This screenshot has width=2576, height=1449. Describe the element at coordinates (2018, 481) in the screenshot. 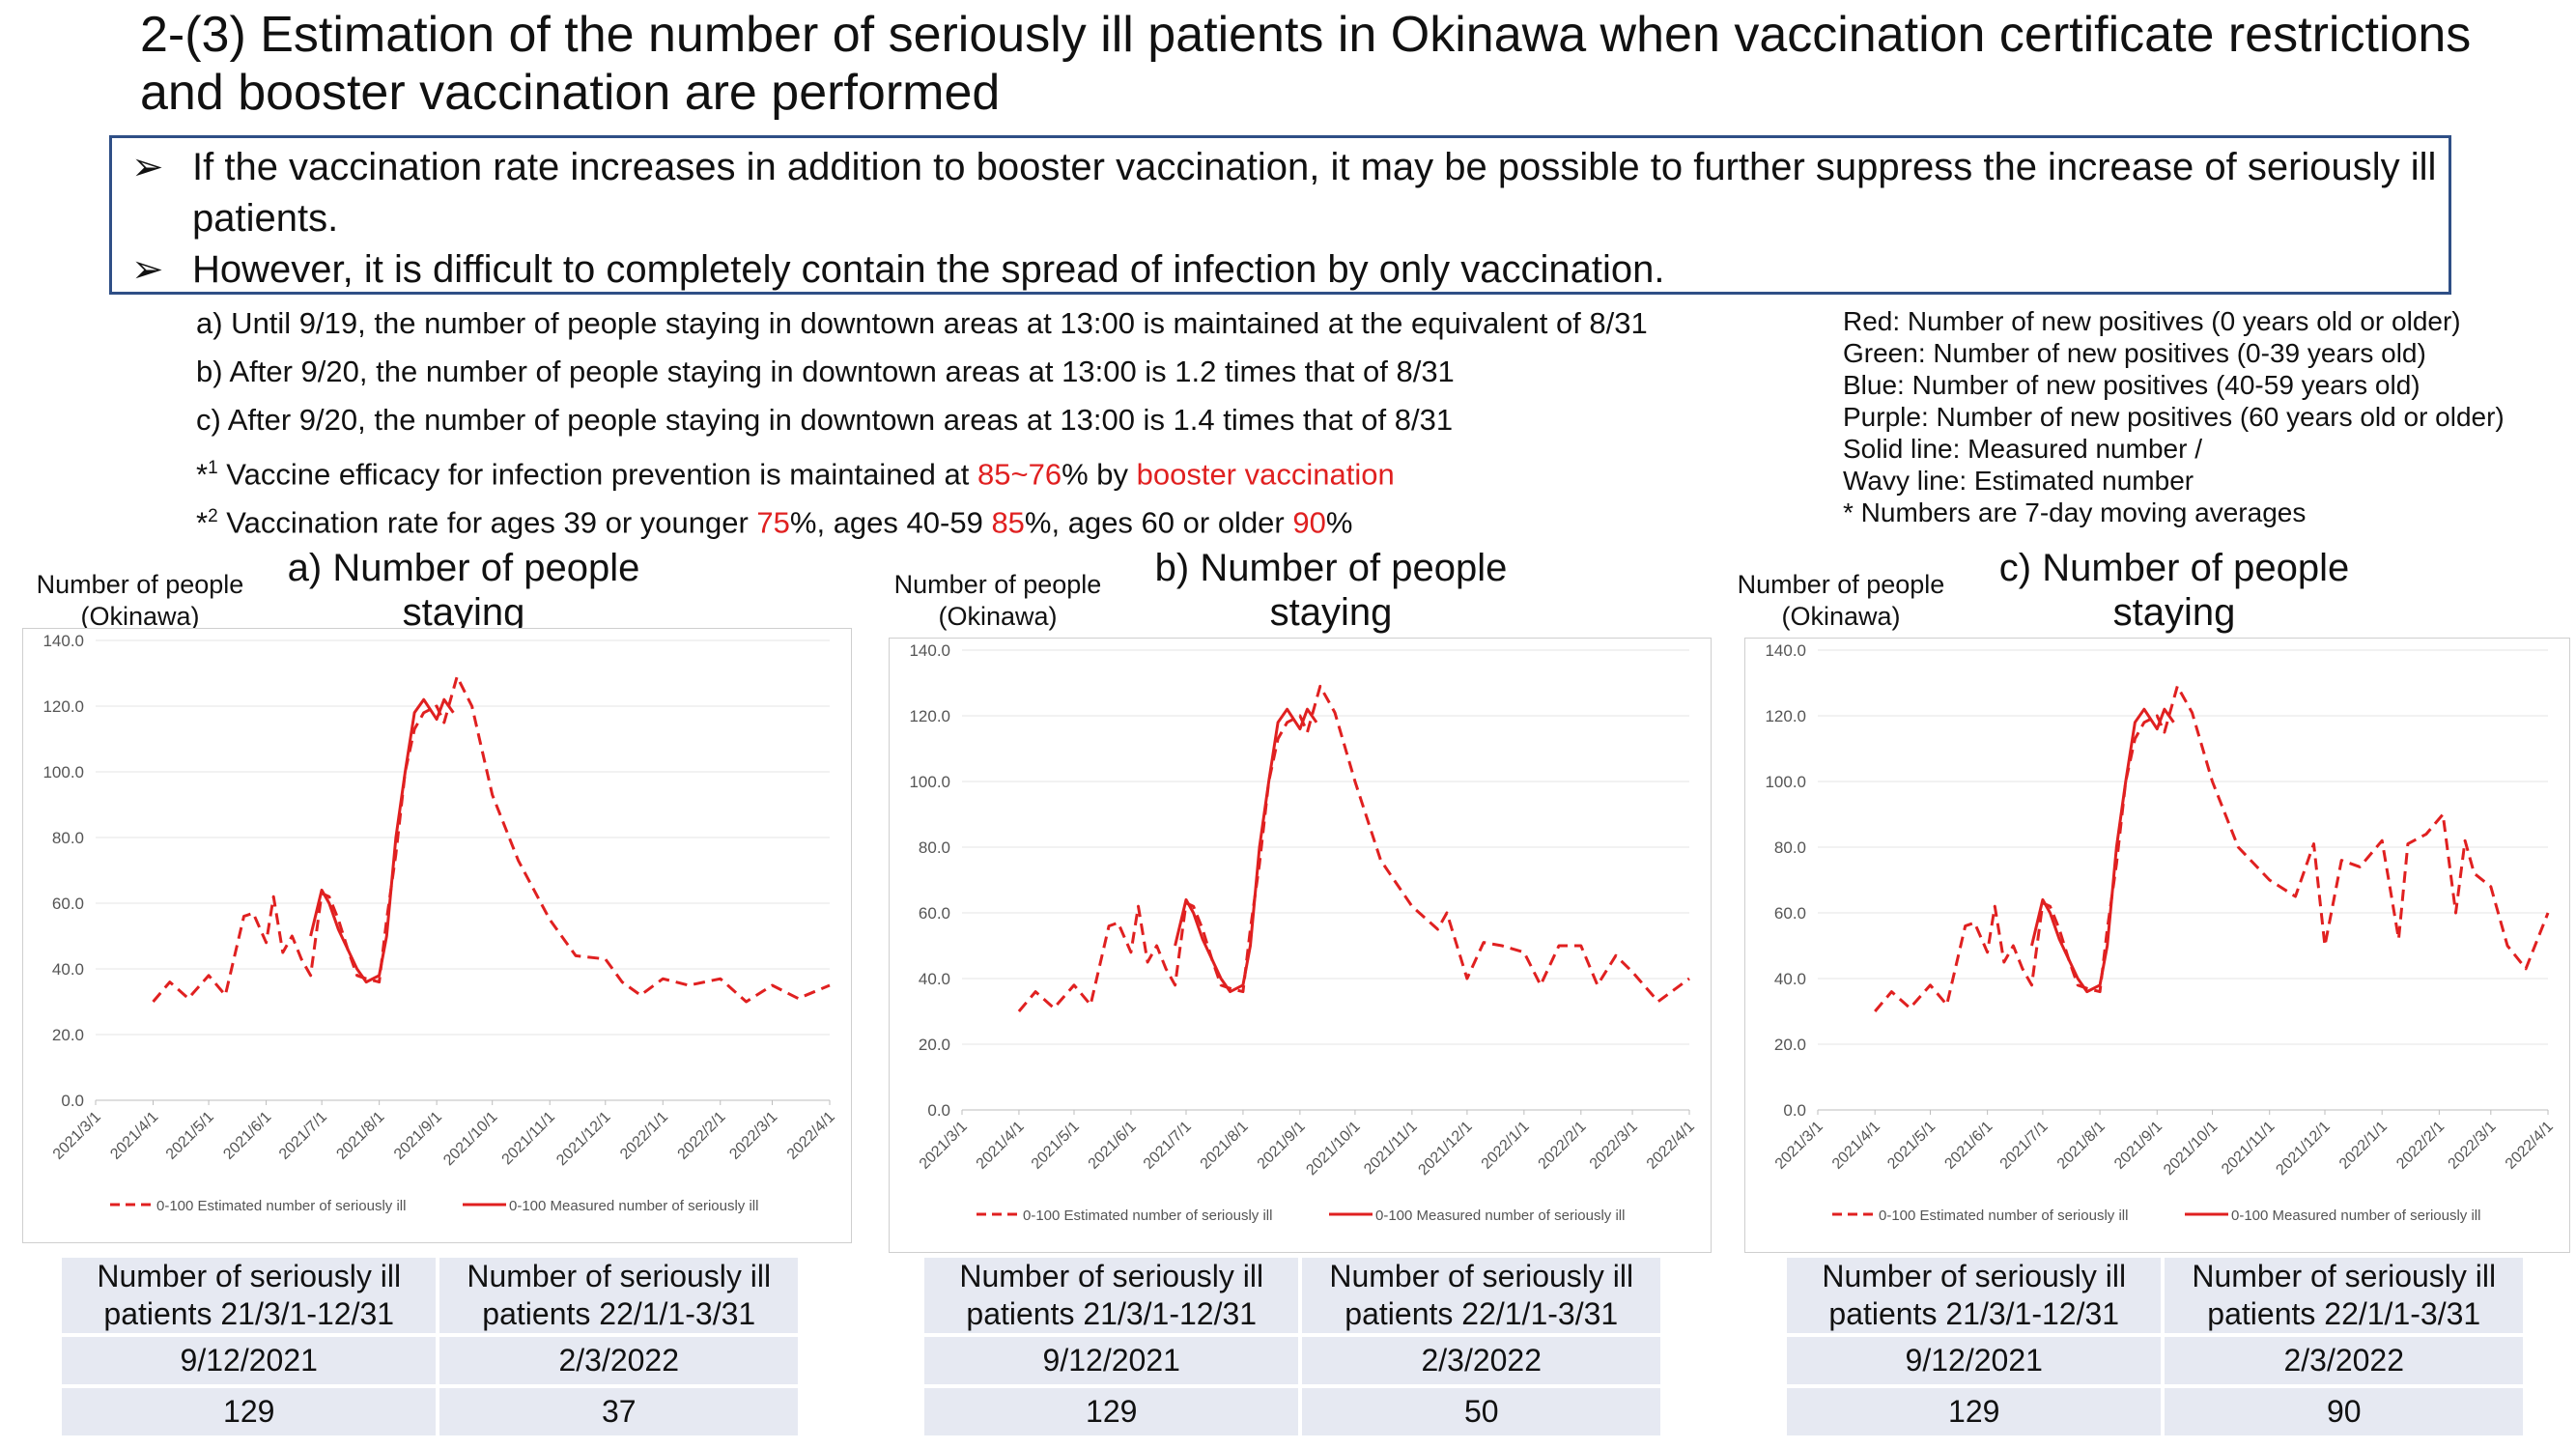

I see `legend-note-line: Wavy line: Estimated number` at that location.